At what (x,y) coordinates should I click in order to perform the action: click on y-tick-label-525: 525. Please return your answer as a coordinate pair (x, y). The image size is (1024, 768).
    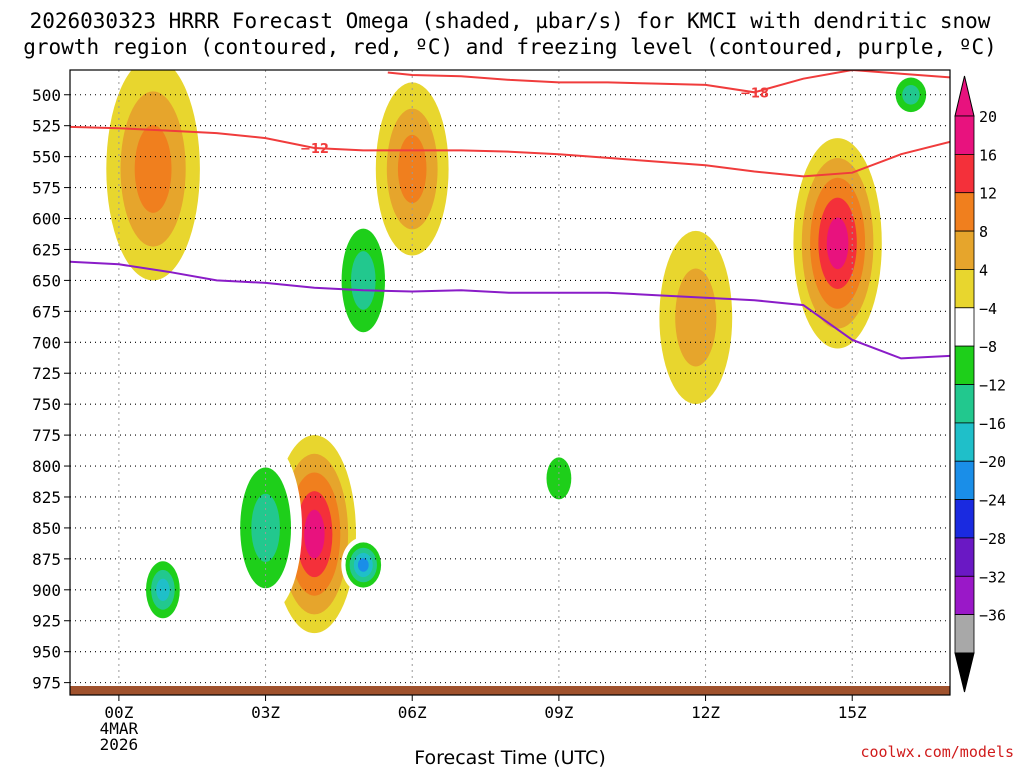
    Looking at the image, I should click on (46, 126).